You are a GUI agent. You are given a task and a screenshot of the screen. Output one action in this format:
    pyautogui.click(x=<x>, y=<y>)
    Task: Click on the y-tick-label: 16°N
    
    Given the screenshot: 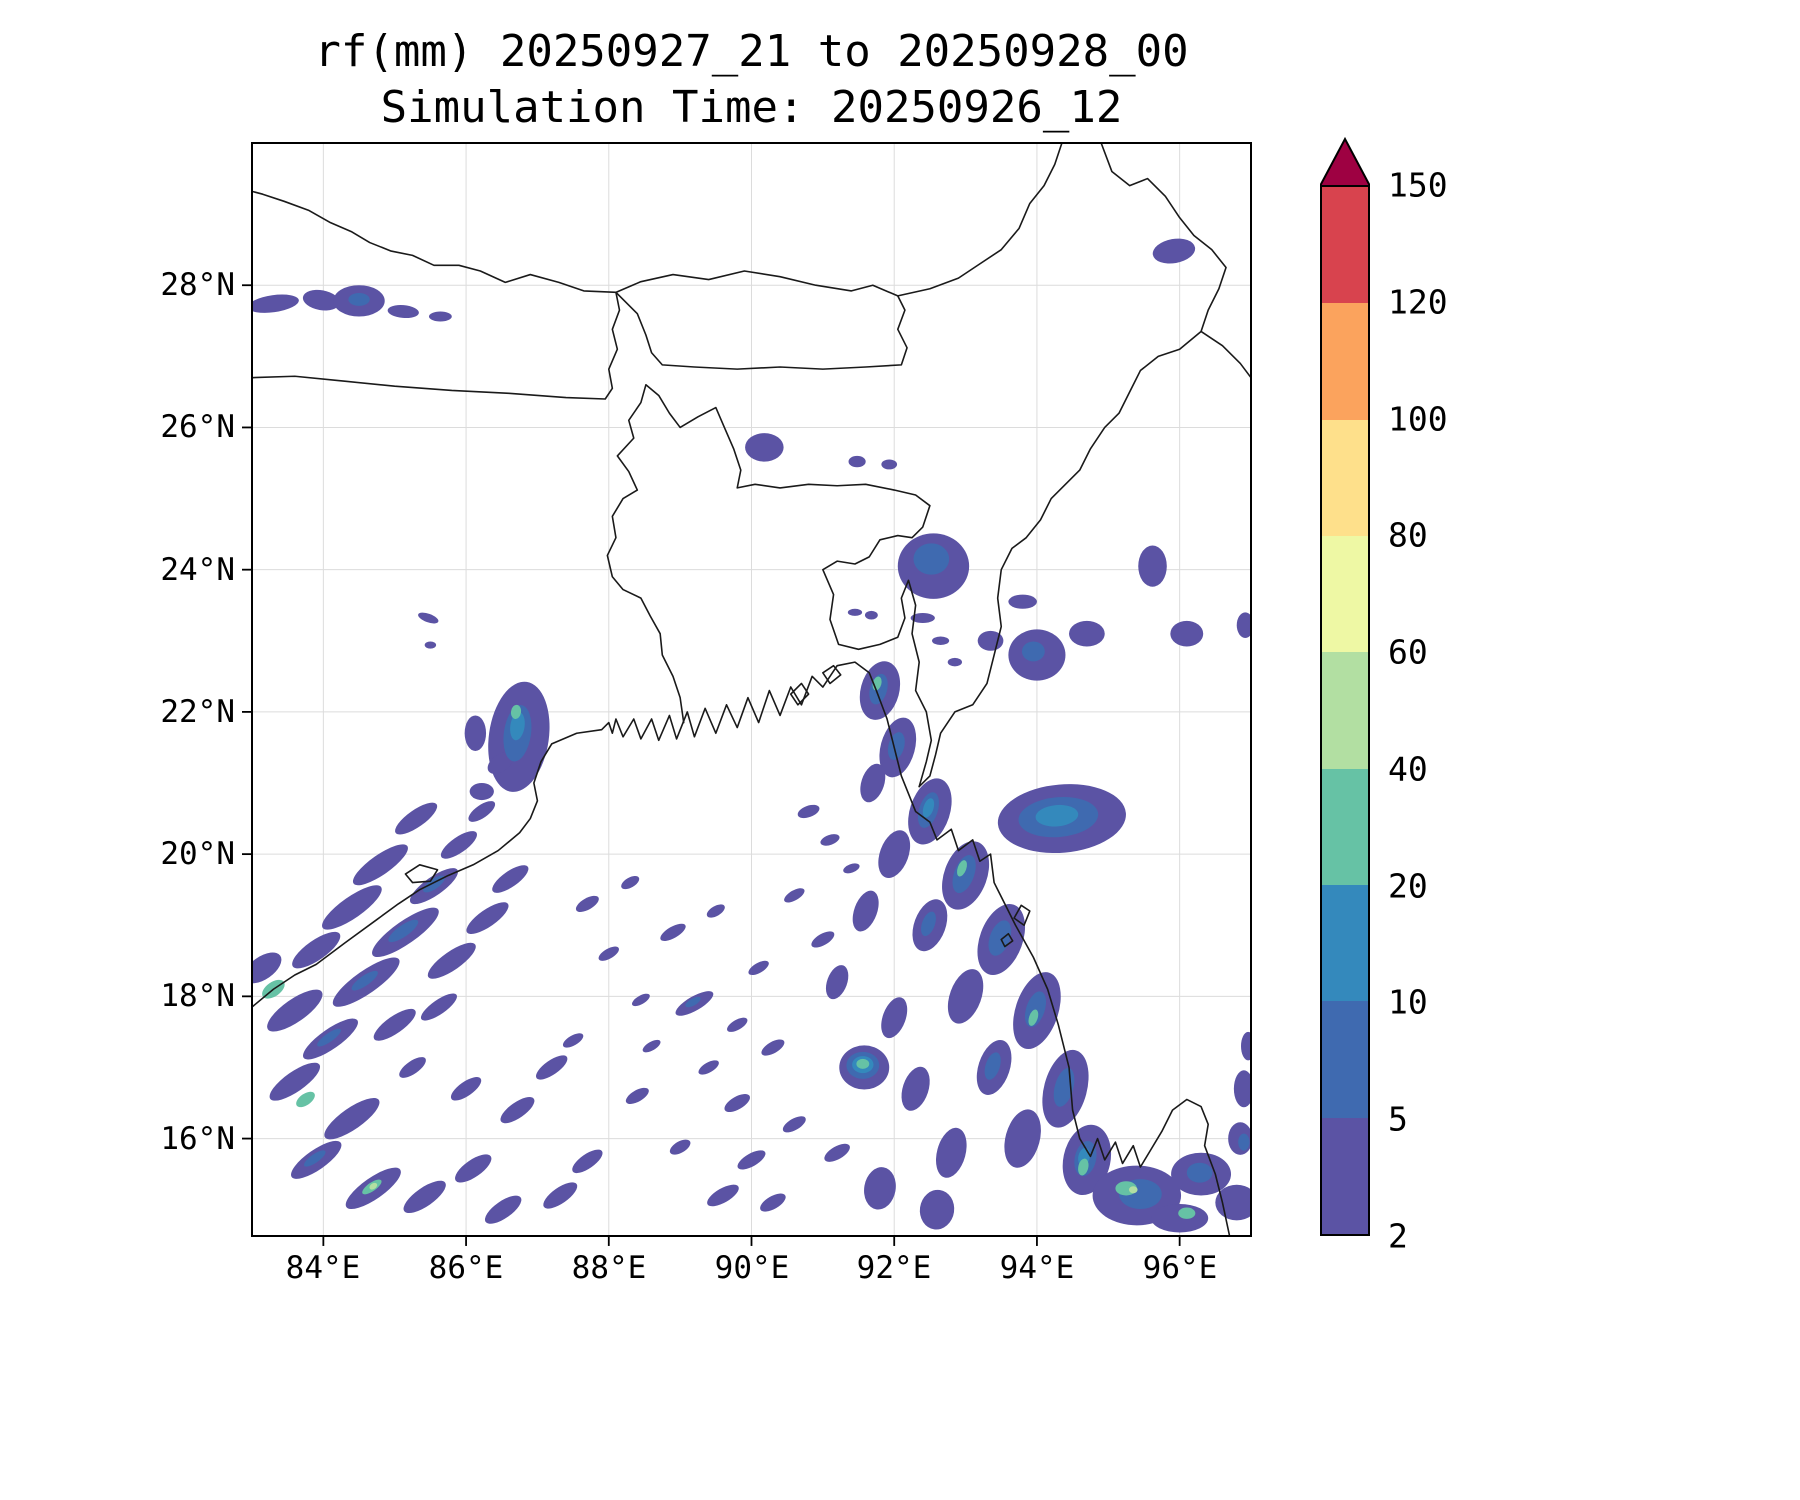 What is the action you would take?
    pyautogui.click(x=197, y=1139)
    